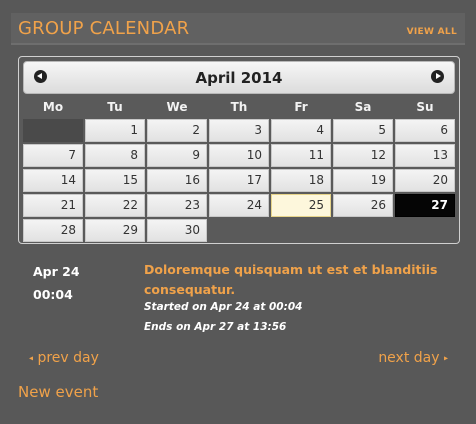 The image size is (476, 424). Describe the element at coordinates (425, 130) in the screenshot. I see `day-cell: 6` at that location.